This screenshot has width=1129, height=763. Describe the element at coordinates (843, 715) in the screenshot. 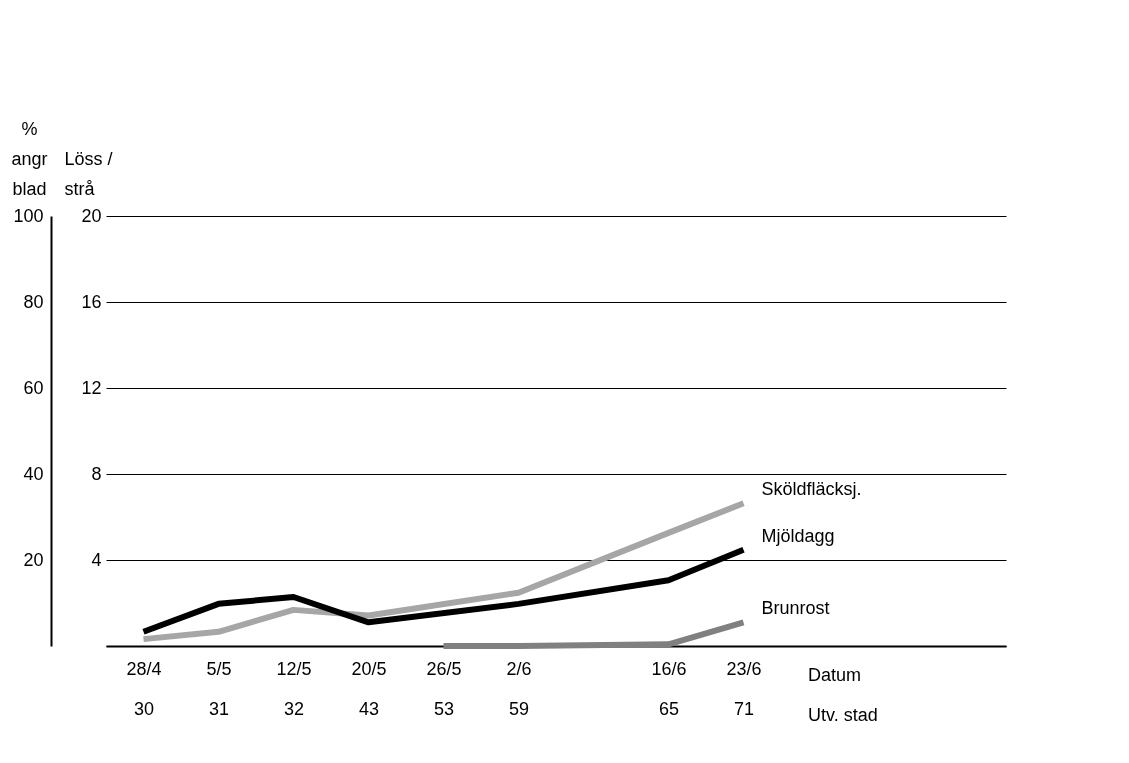

I see `text: Utv. stad` at that location.